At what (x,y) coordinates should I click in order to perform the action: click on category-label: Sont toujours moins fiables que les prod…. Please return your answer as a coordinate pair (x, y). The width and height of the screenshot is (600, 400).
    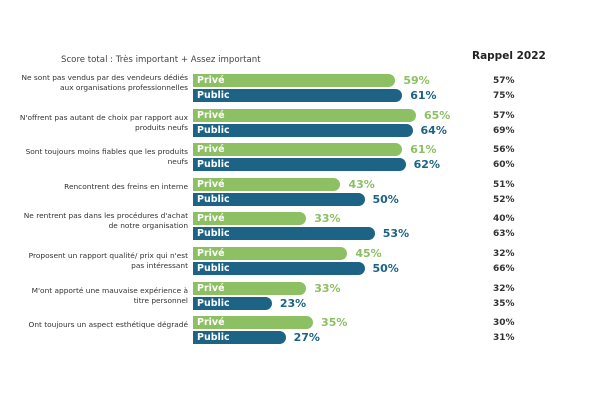
    Looking at the image, I should click on (106, 156).